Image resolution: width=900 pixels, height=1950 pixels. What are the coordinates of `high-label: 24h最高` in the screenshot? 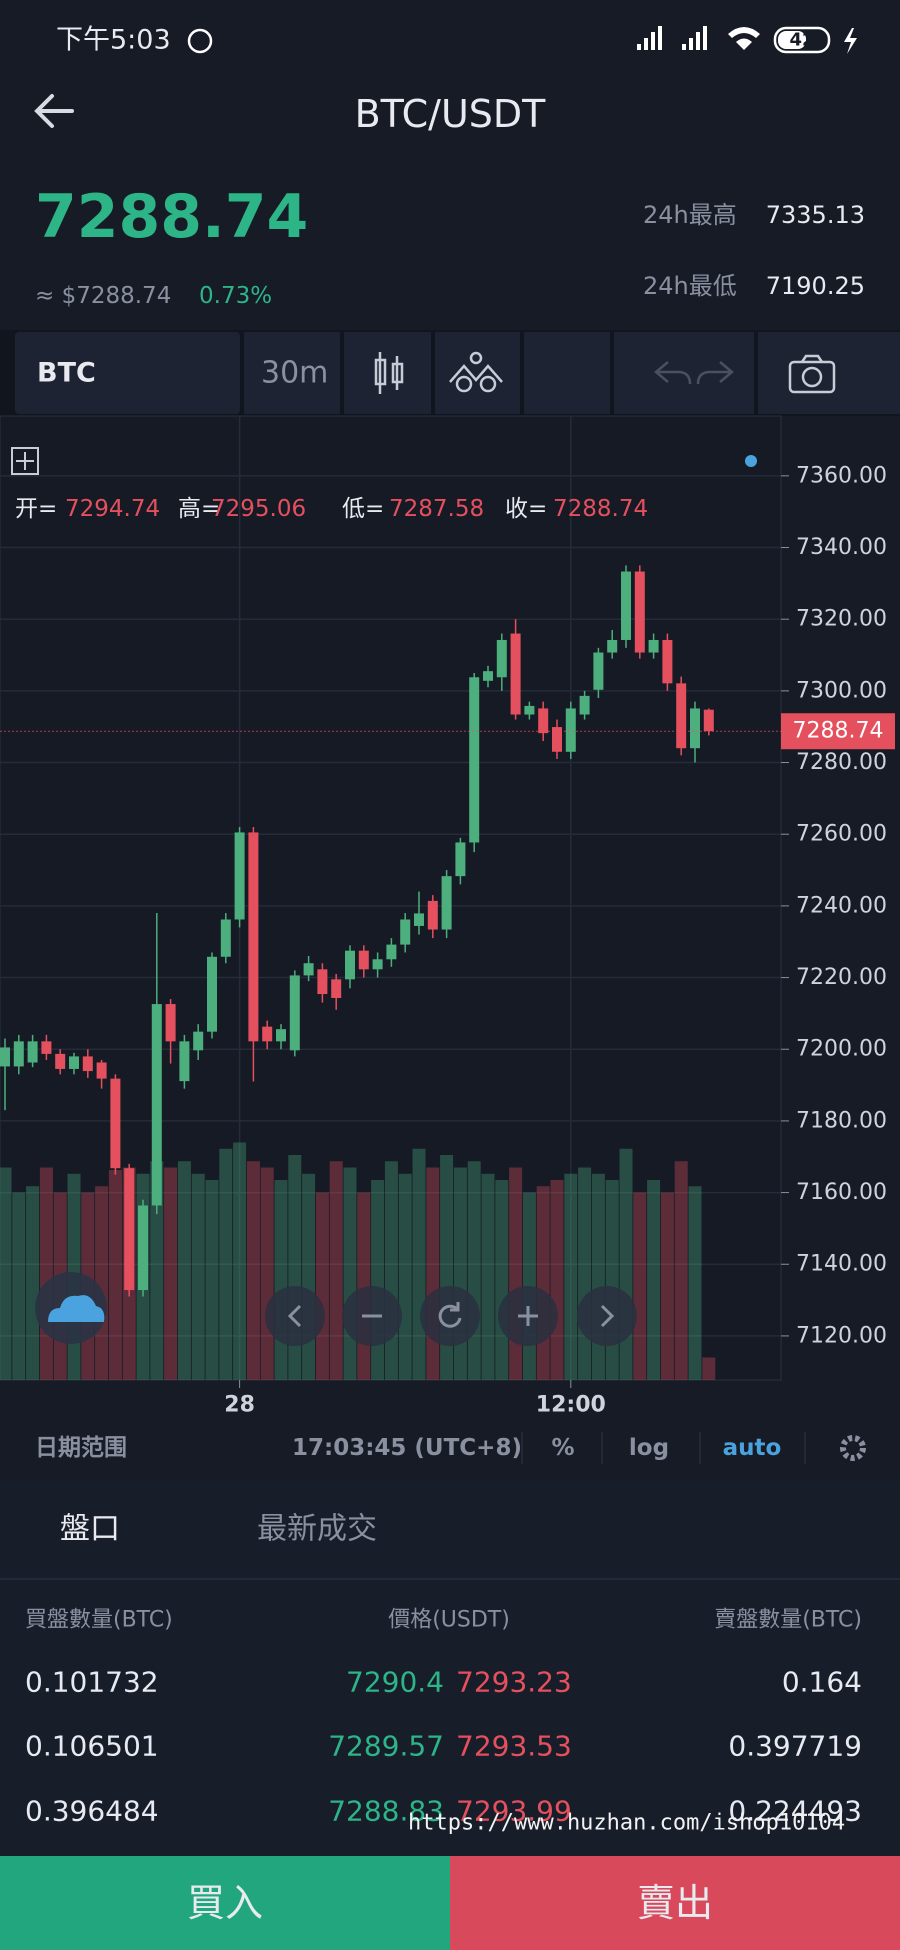 It's located at (690, 215).